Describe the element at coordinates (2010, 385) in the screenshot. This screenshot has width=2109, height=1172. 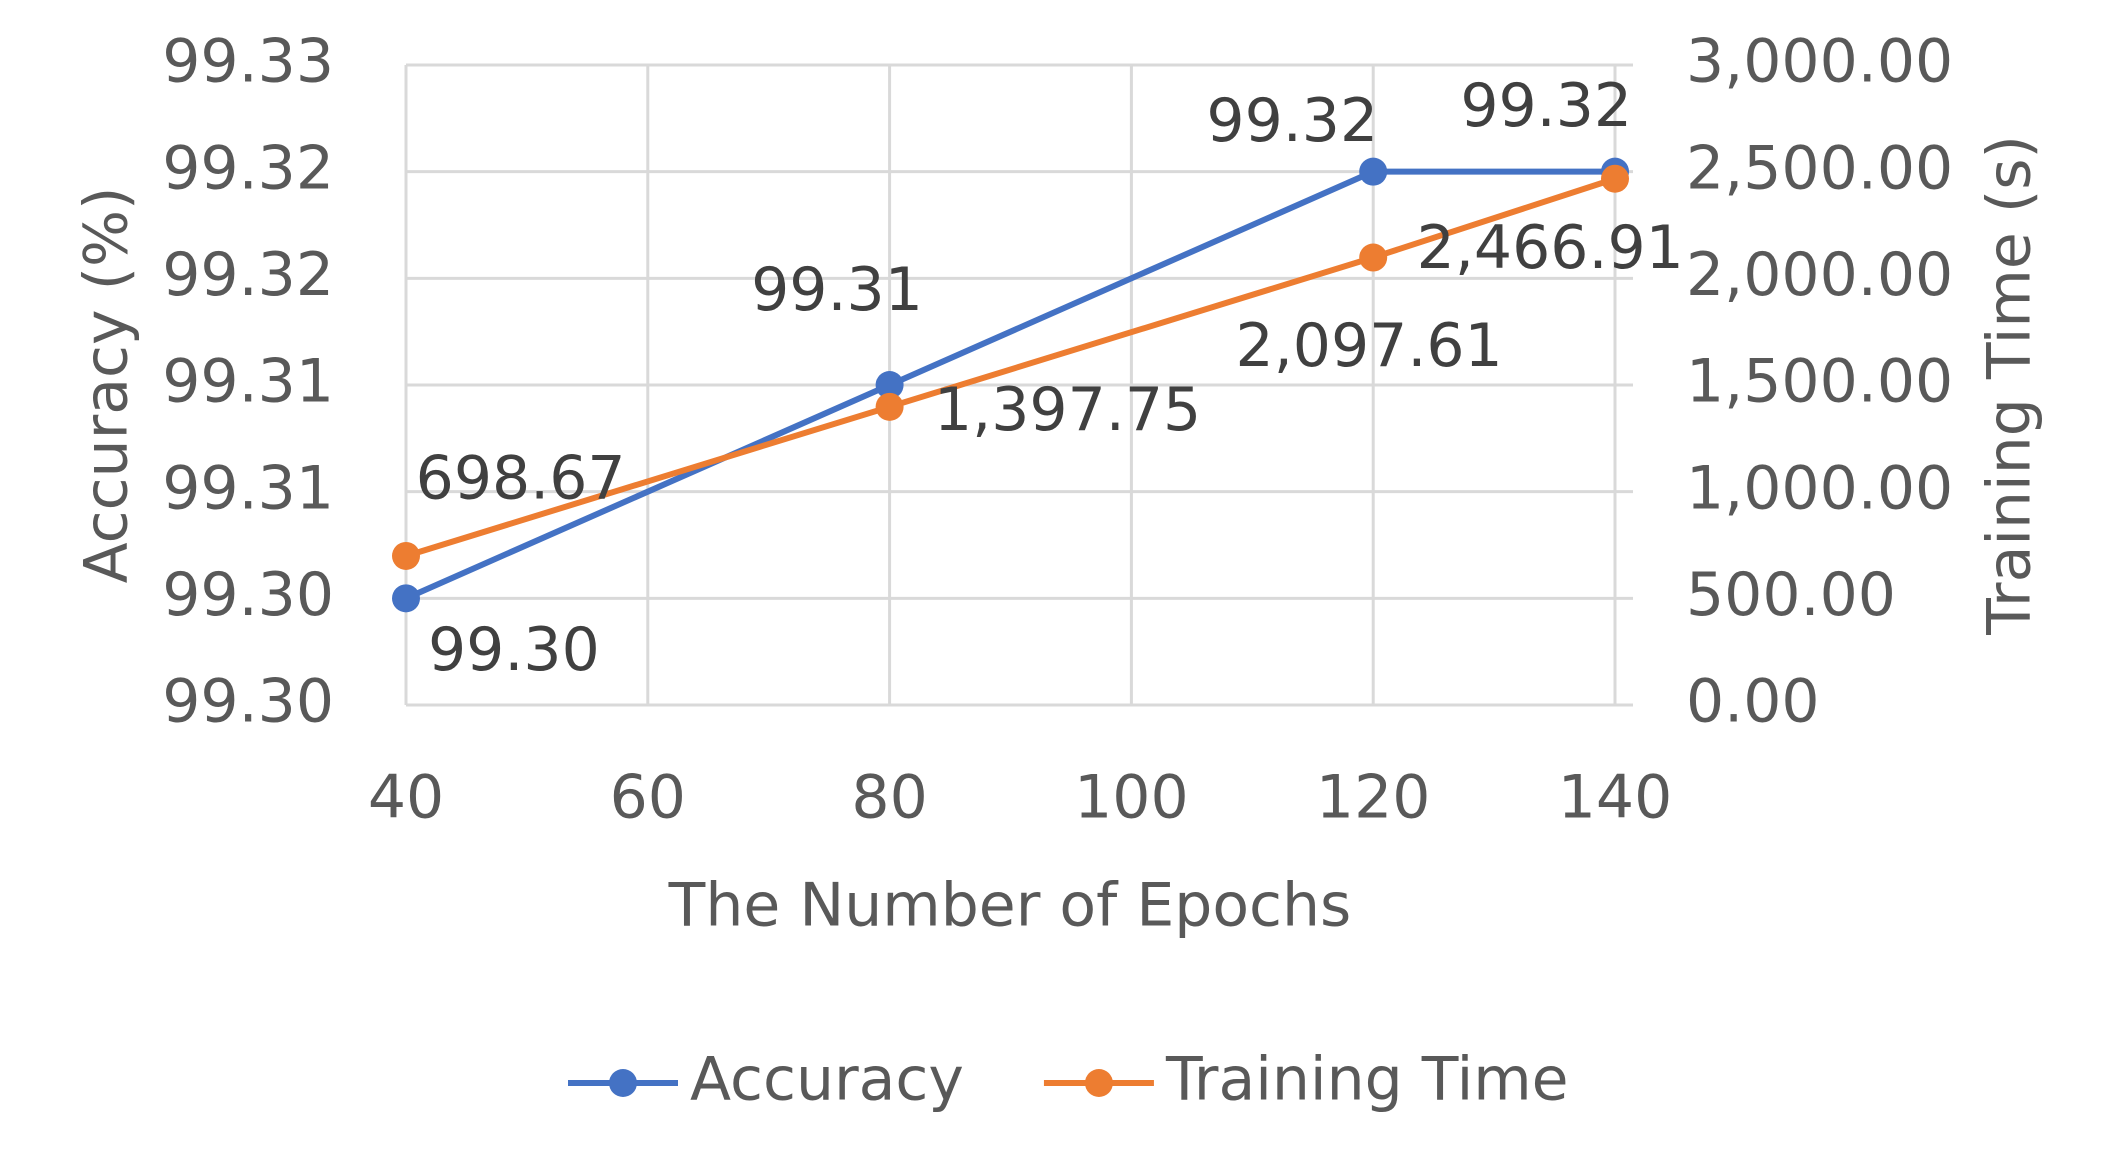
I see `y2-axis-title: Training Time (s)` at that location.